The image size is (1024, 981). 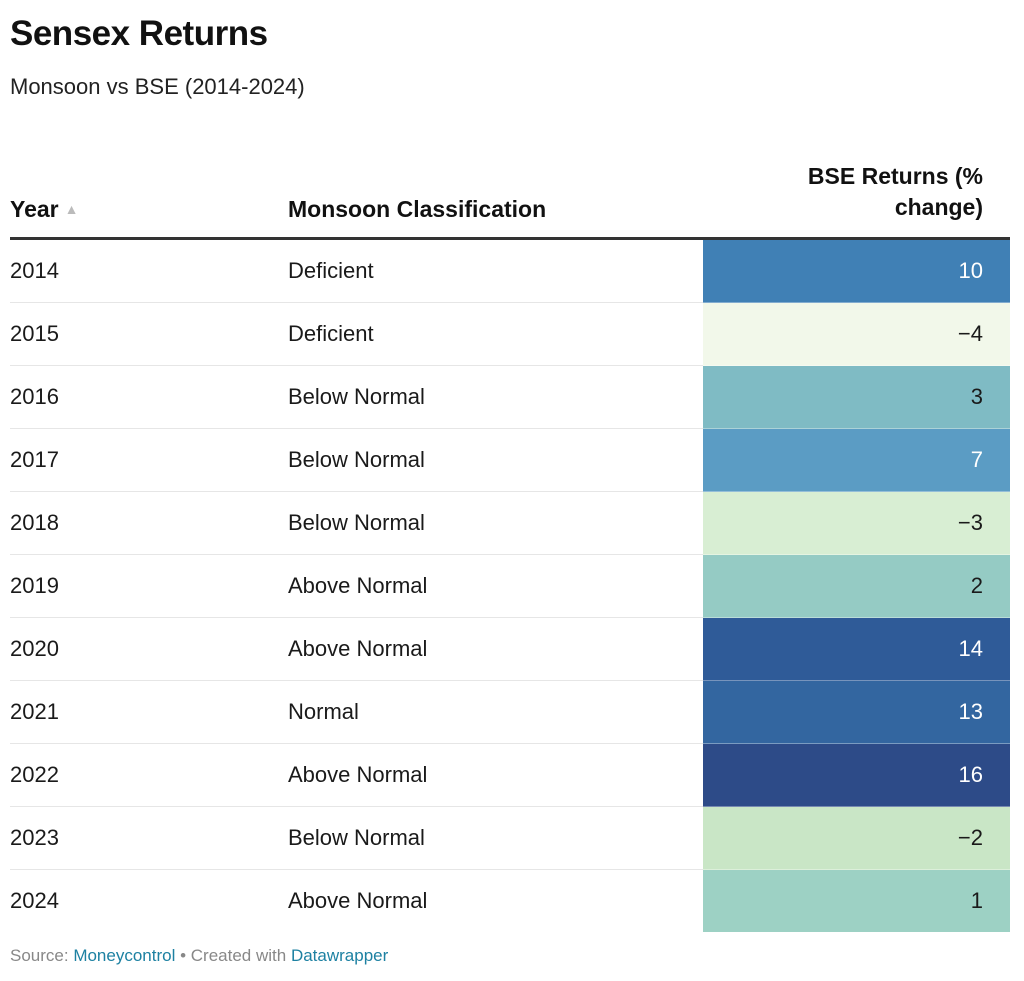 What do you see at coordinates (233, 955) in the screenshot?
I see `footer-separator: • Created with` at bounding box center [233, 955].